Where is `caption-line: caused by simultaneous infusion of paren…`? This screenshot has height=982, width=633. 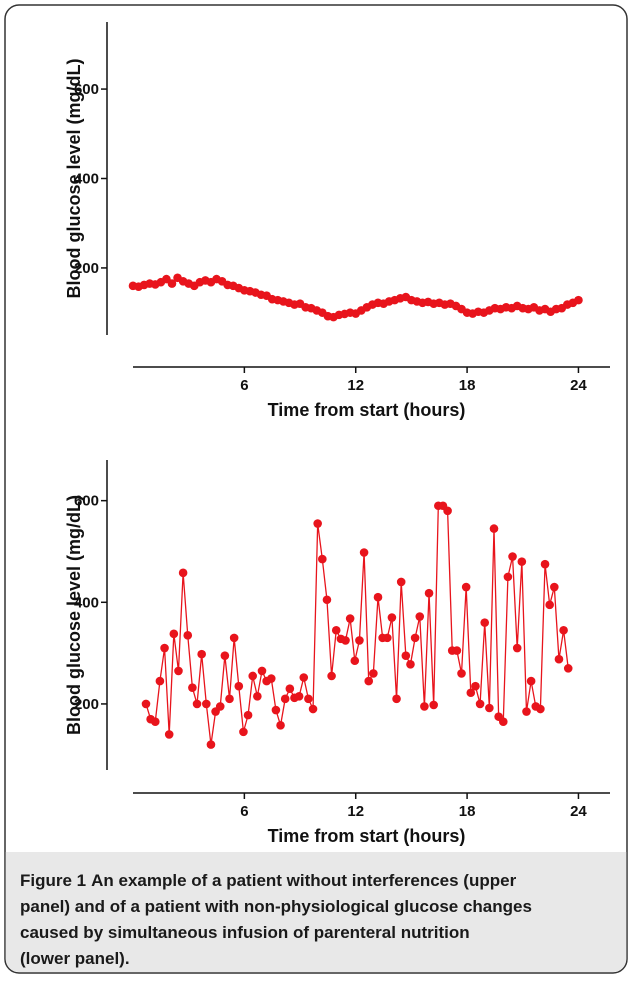 caption-line: caused by simultaneous infusion of paren… is located at coordinates (245, 932).